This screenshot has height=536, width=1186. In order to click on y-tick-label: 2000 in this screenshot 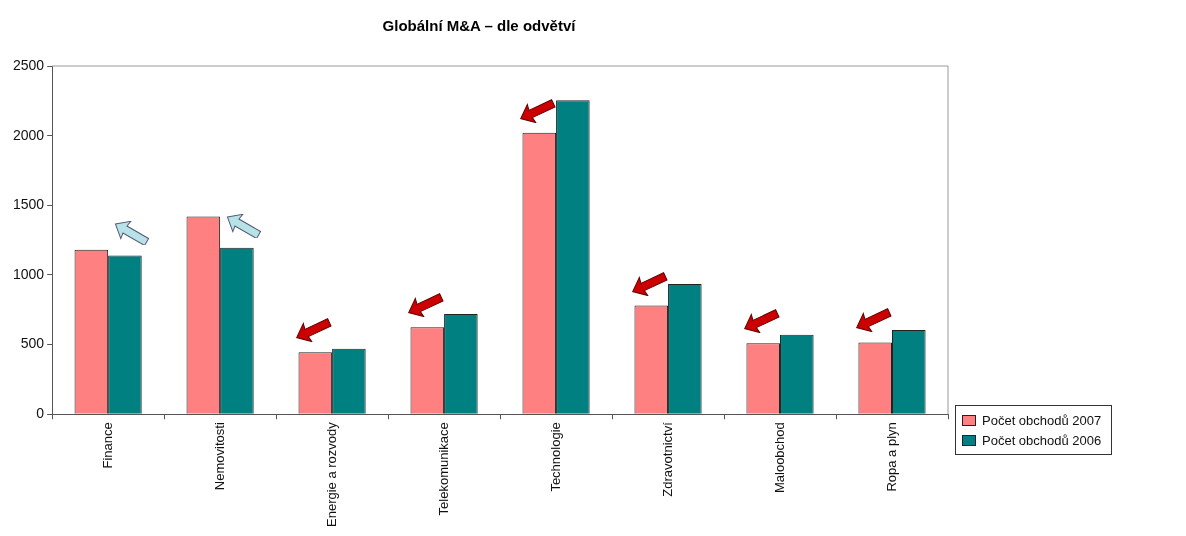, I will do `click(28, 134)`.